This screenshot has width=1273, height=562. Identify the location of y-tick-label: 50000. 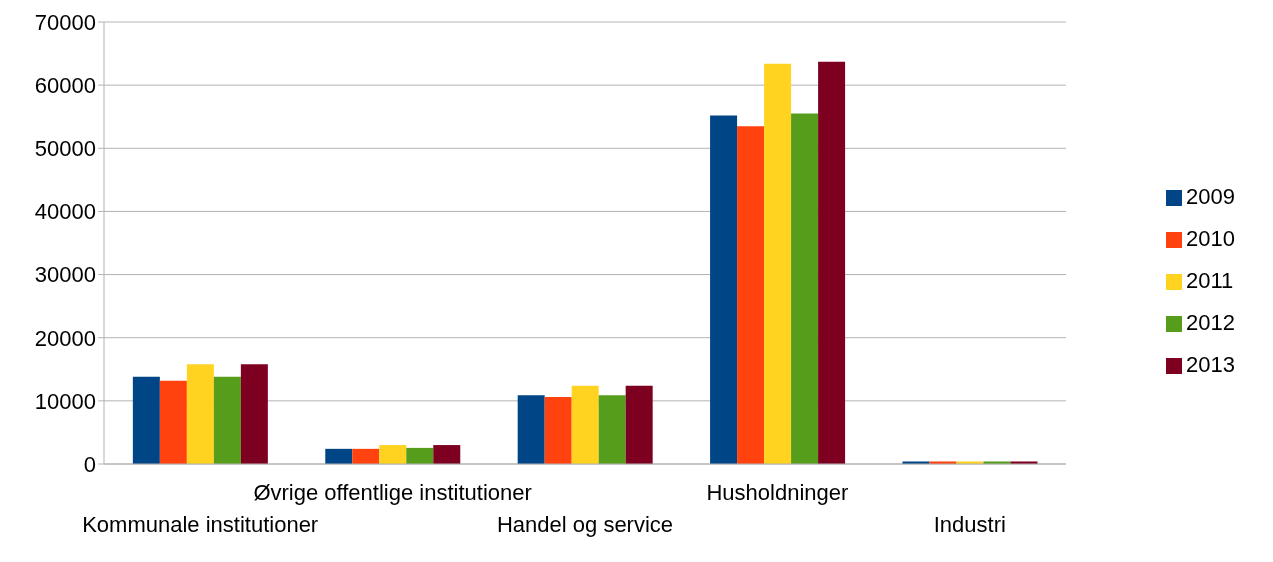
(65, 149).